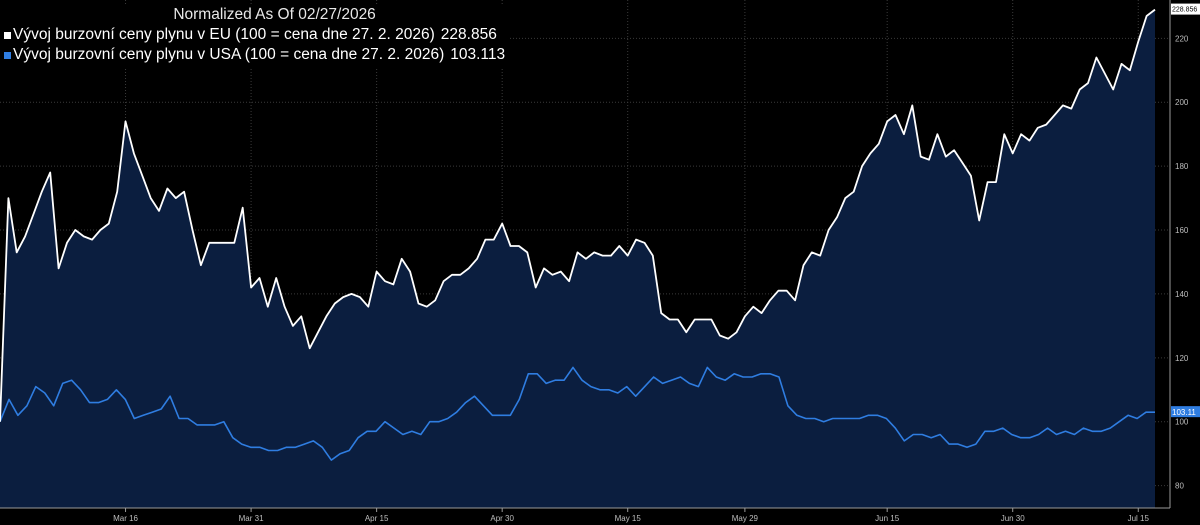 This screenshot has height=525, width=1200. Describe the element at coordinates (1182, 422) in the screenshot. I see `y-tick-label-100: 100` at that location.